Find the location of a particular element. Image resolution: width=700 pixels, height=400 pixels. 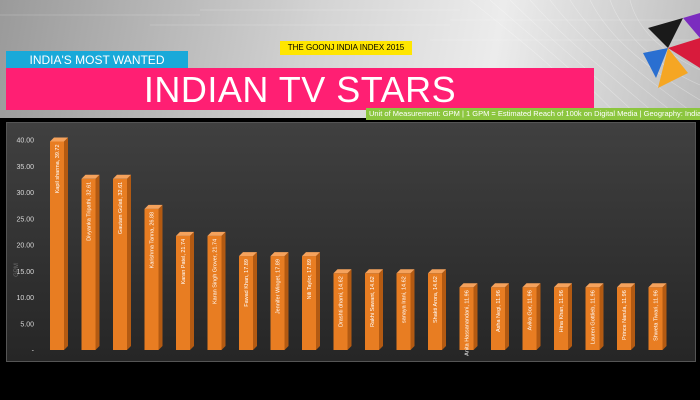

bar-label: Gautam Gulati, 32.61 is located at coordinates (121, 208).